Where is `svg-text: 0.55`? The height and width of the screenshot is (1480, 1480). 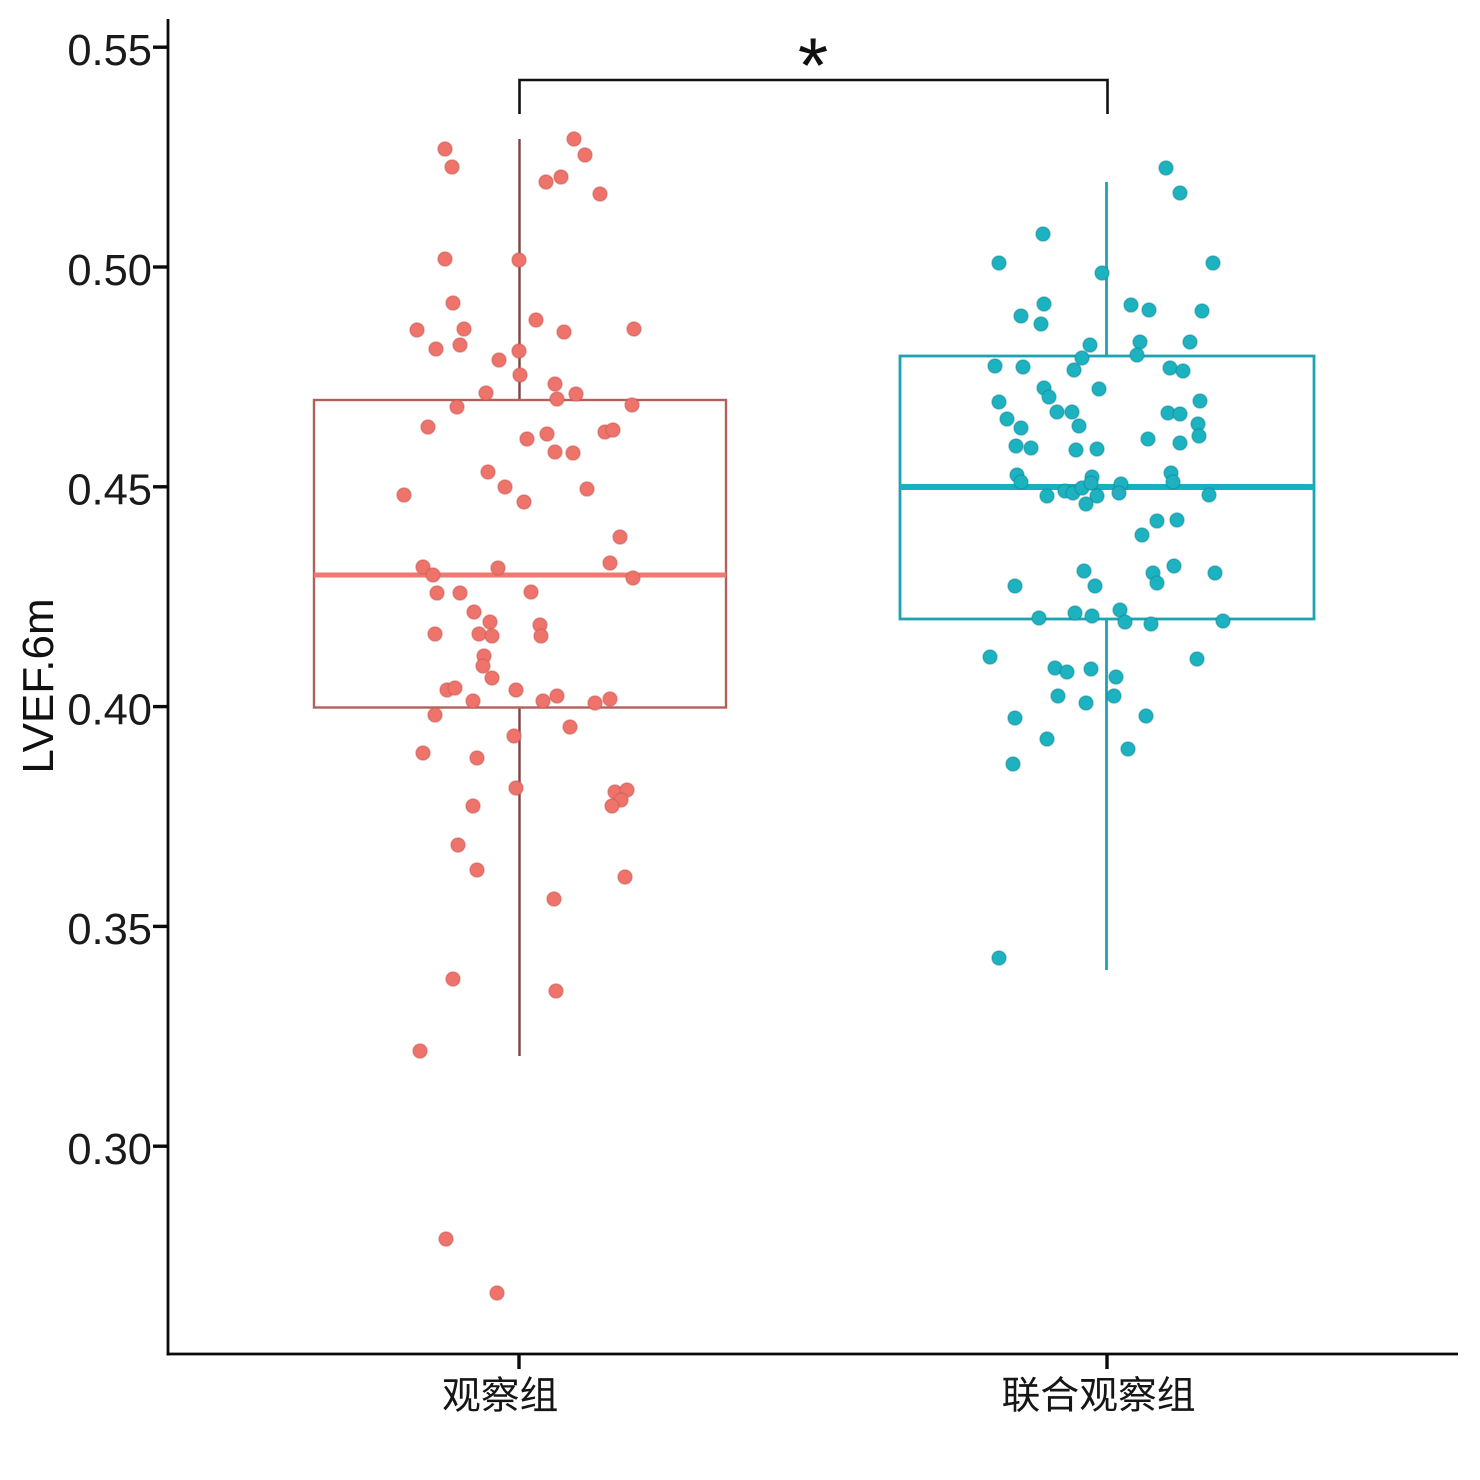
svg-text: 0.55 is located at coordinates (109, 51).